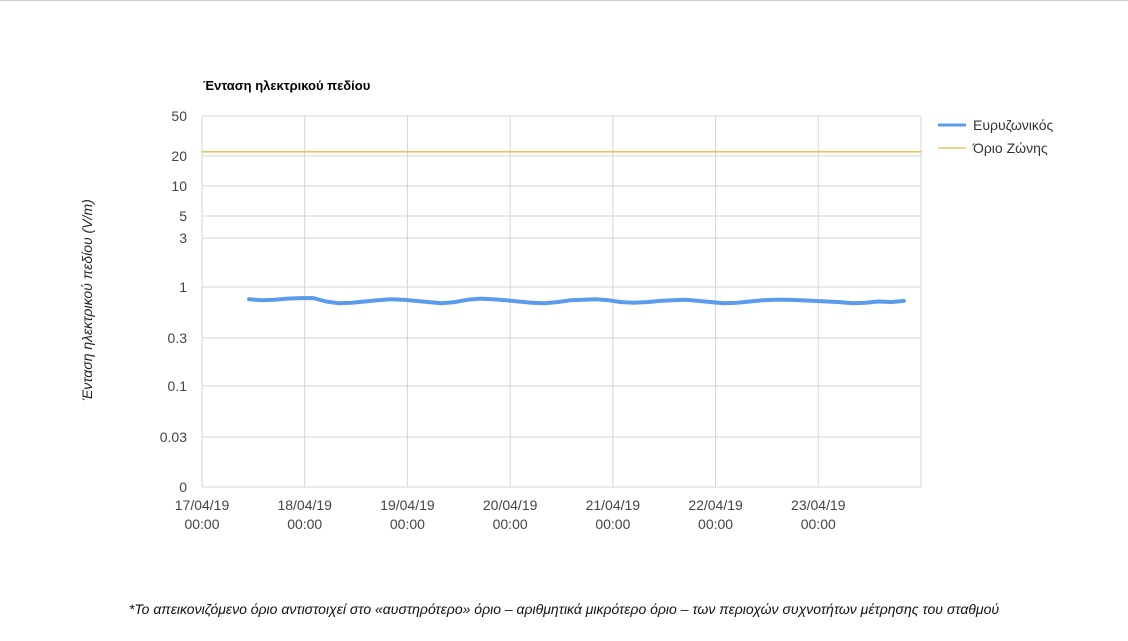 This screenshot has height=641, width=1128. Describe the element at coordinates (87, 300) in the screenshot. I see `y-axis-label: Ένταση ηλεκτρικού πεδίου (V/m)` at that location.